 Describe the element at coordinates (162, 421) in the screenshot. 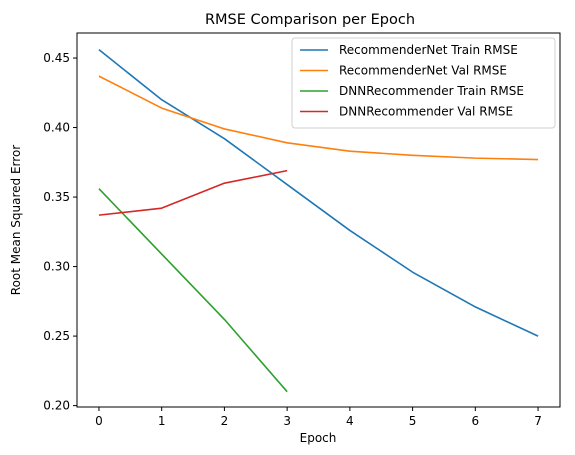

I see `x-tick-label: 1` at that location.